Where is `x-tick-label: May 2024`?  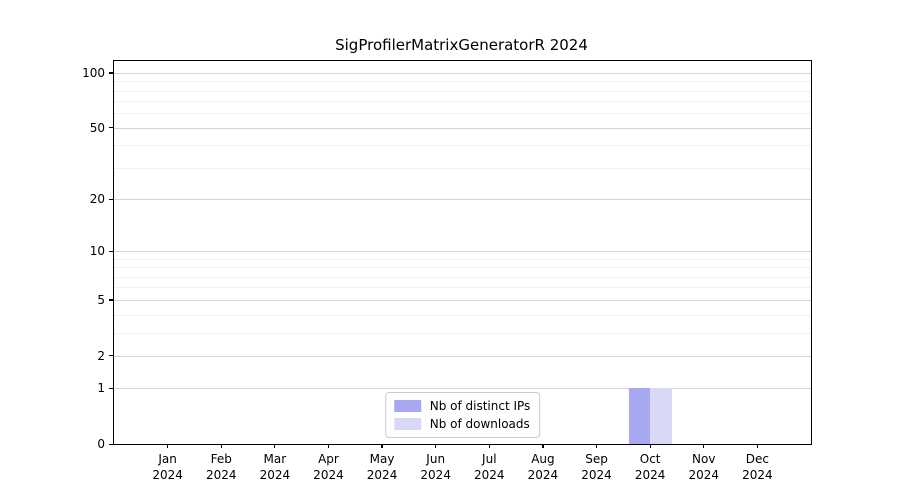
x-tick-label: May 2024 is located at coordinates (382, 467).